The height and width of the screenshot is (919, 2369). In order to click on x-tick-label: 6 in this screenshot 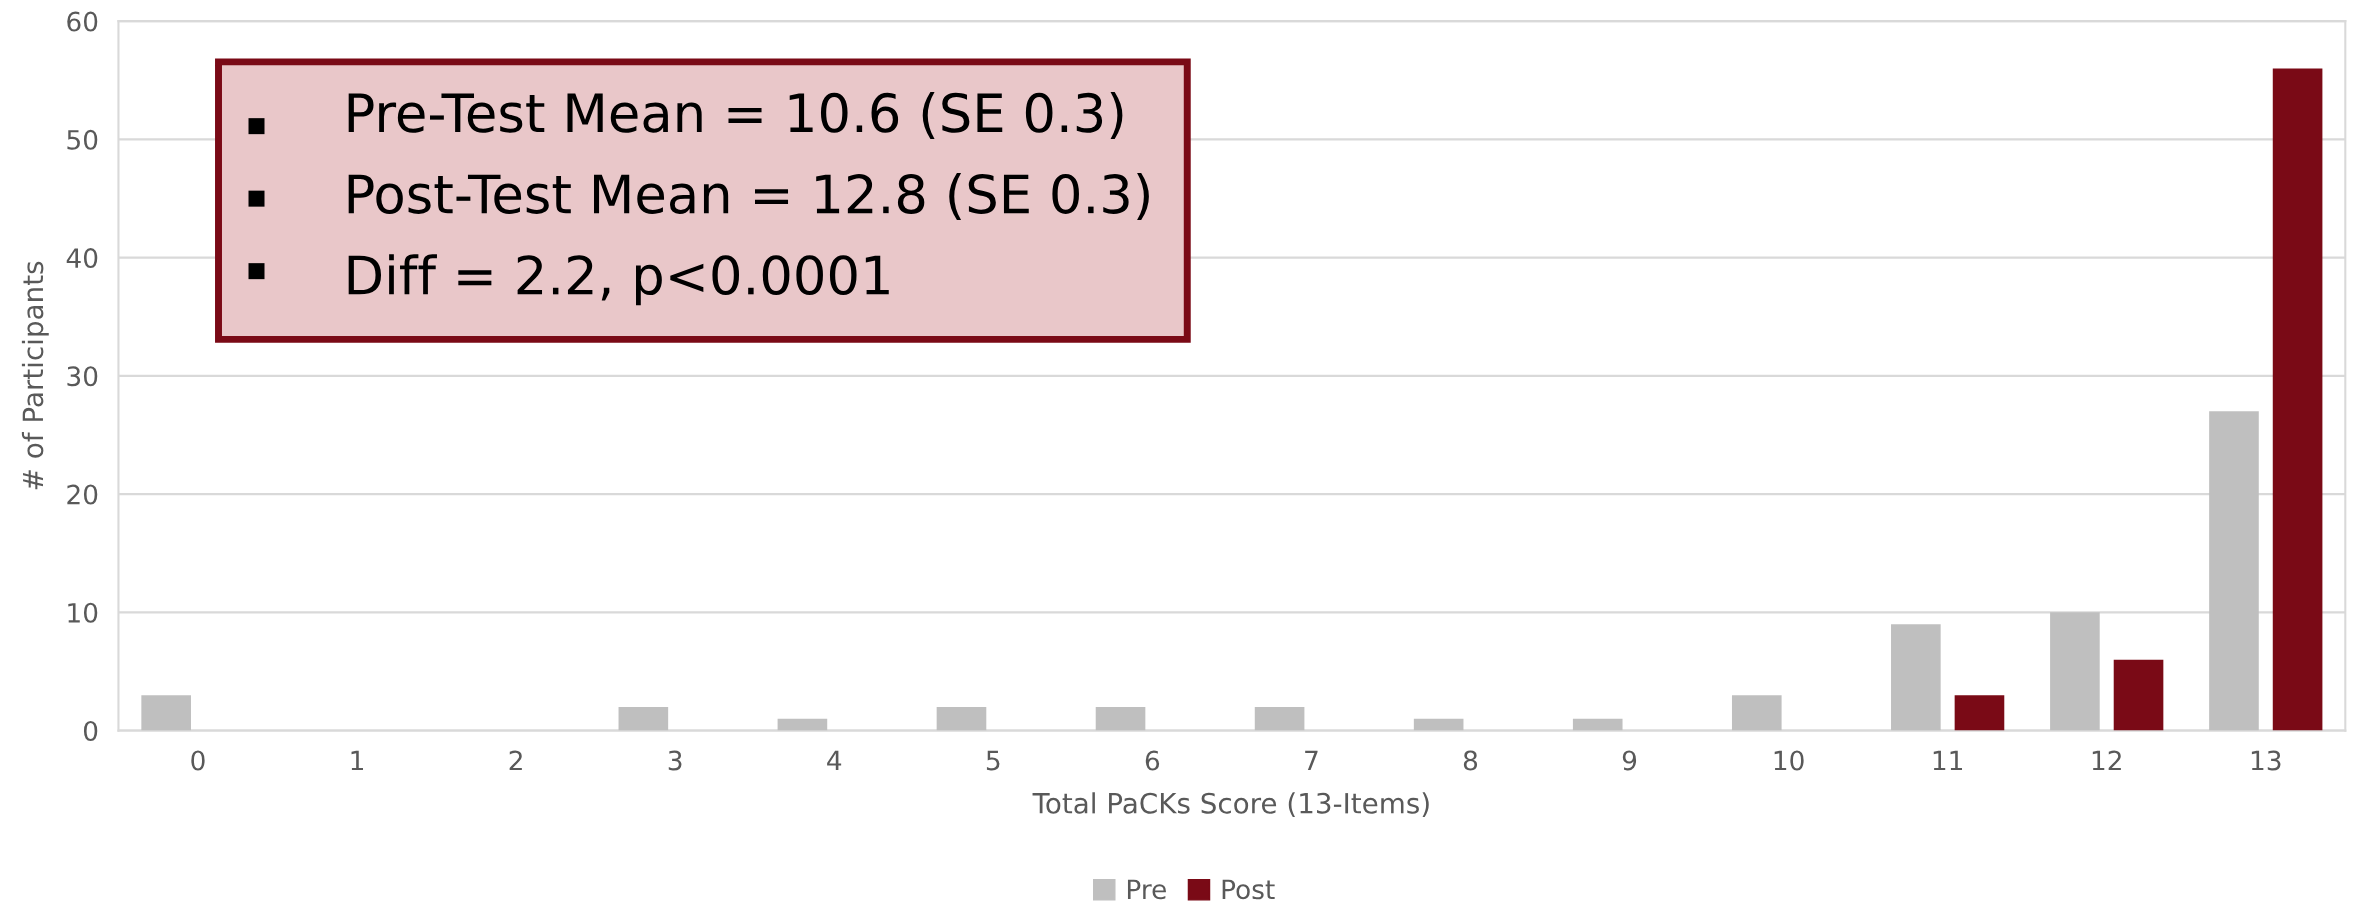, I will do `click(1152, 760)`.